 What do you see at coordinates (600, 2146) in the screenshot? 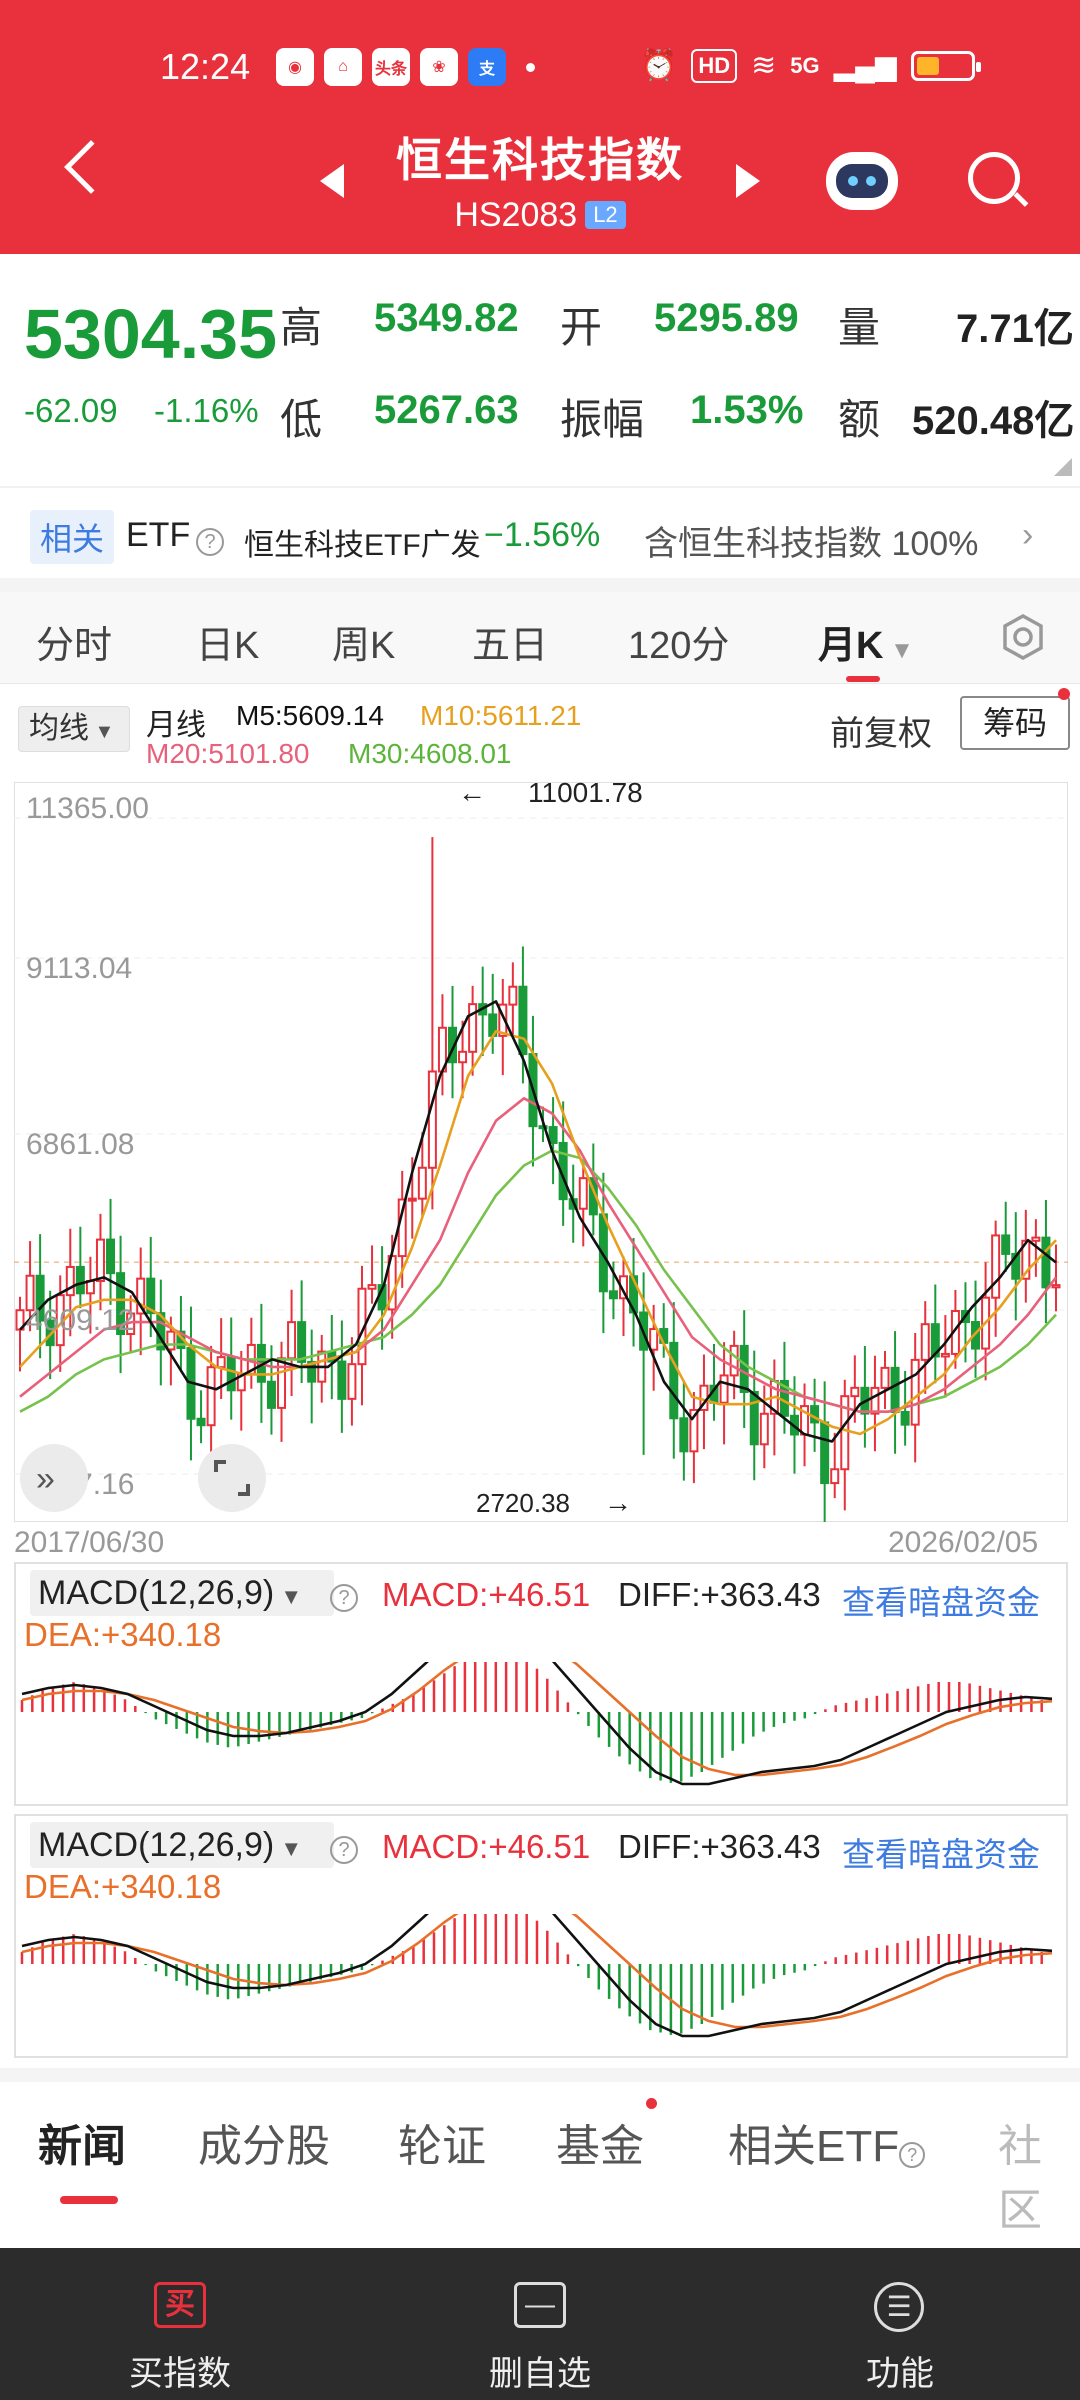
I see `tab-funds: 基金` at bounding box center [600, 2146].